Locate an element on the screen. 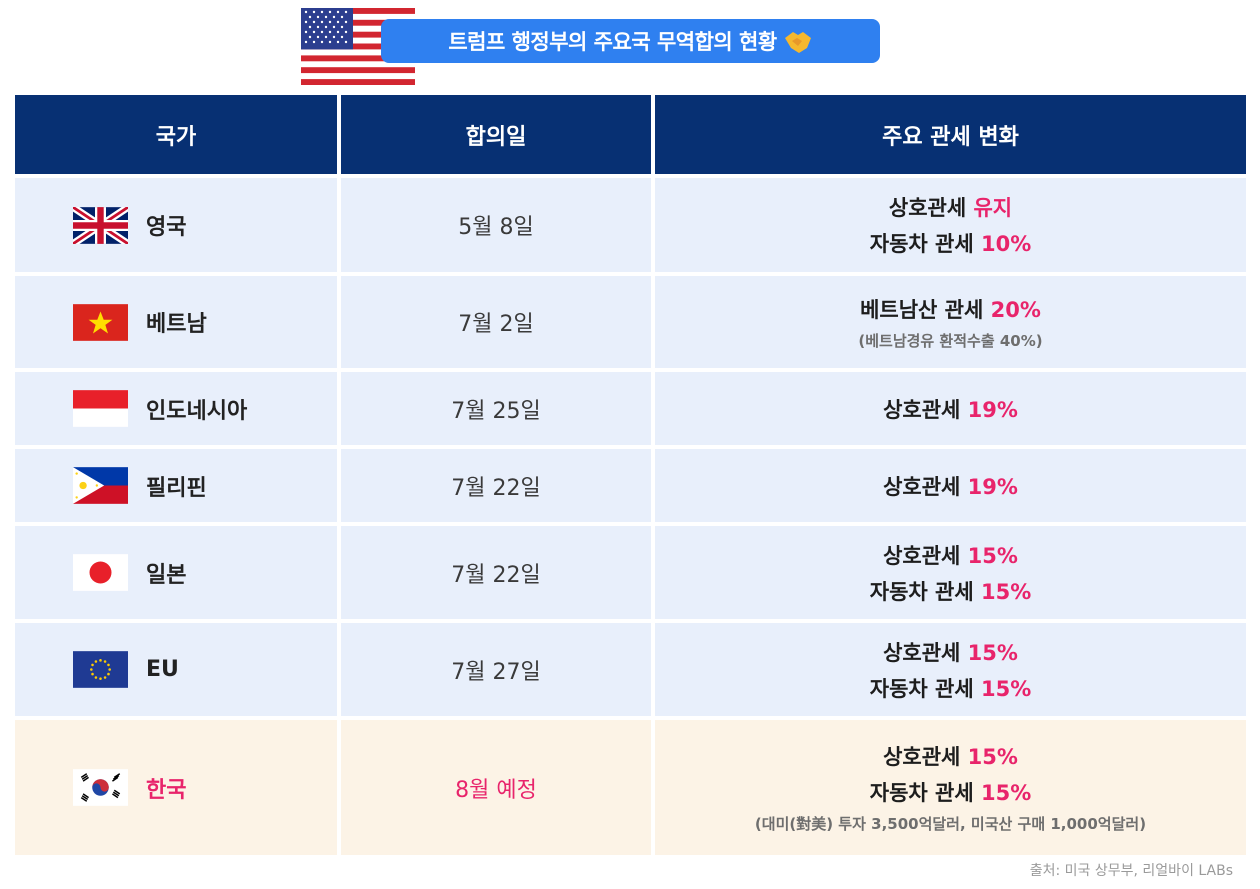  table-row: 베트남 7월 2일 베트남산 관세 20% (베트남경유 환적수출 40%) is located at coordinates (630, 322).